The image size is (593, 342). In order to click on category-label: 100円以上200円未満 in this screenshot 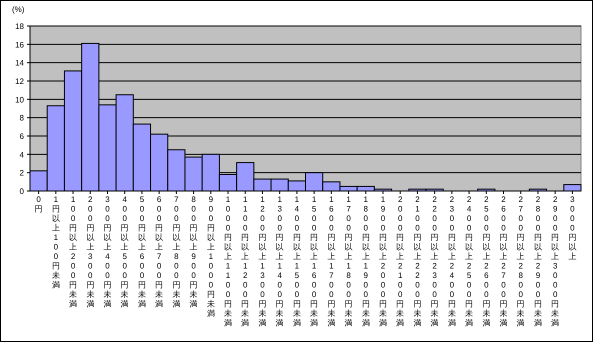, I will do `click(73, 251)`.